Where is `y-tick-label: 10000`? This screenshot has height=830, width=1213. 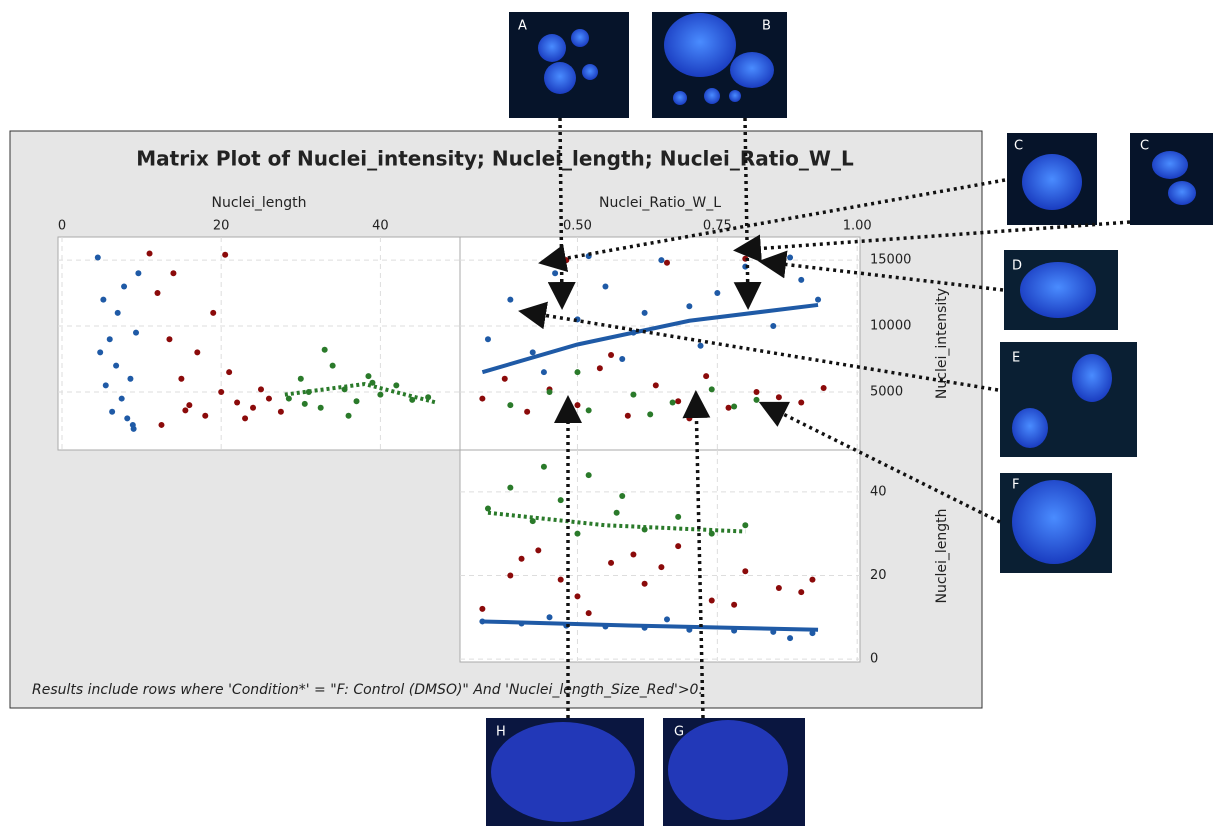 y-tick-label: 10000 is located at coordinates (890, 326).